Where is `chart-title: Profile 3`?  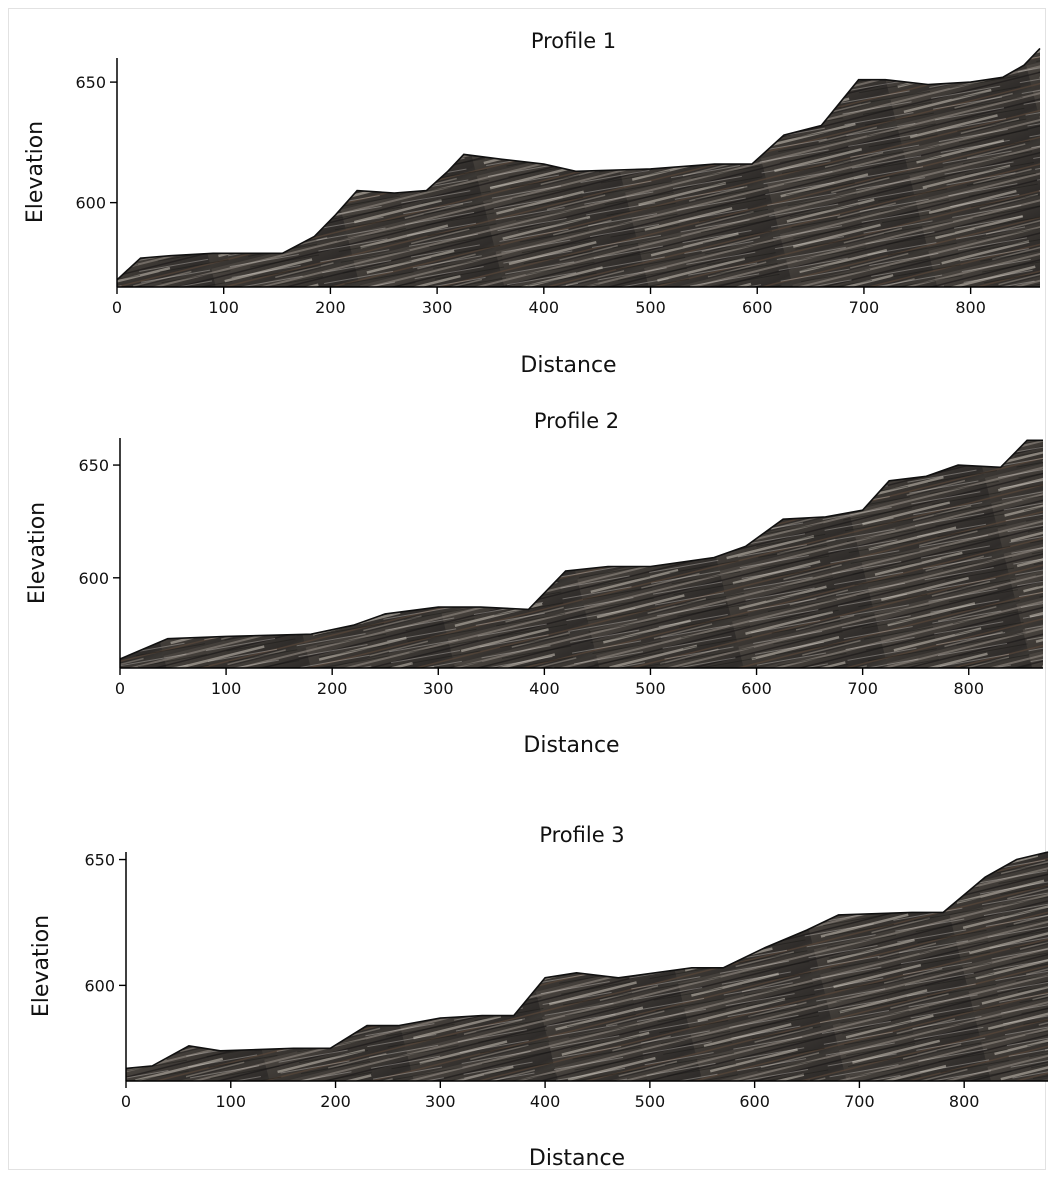 chart-title: Profile 3 is located at coordinates (581, 835).